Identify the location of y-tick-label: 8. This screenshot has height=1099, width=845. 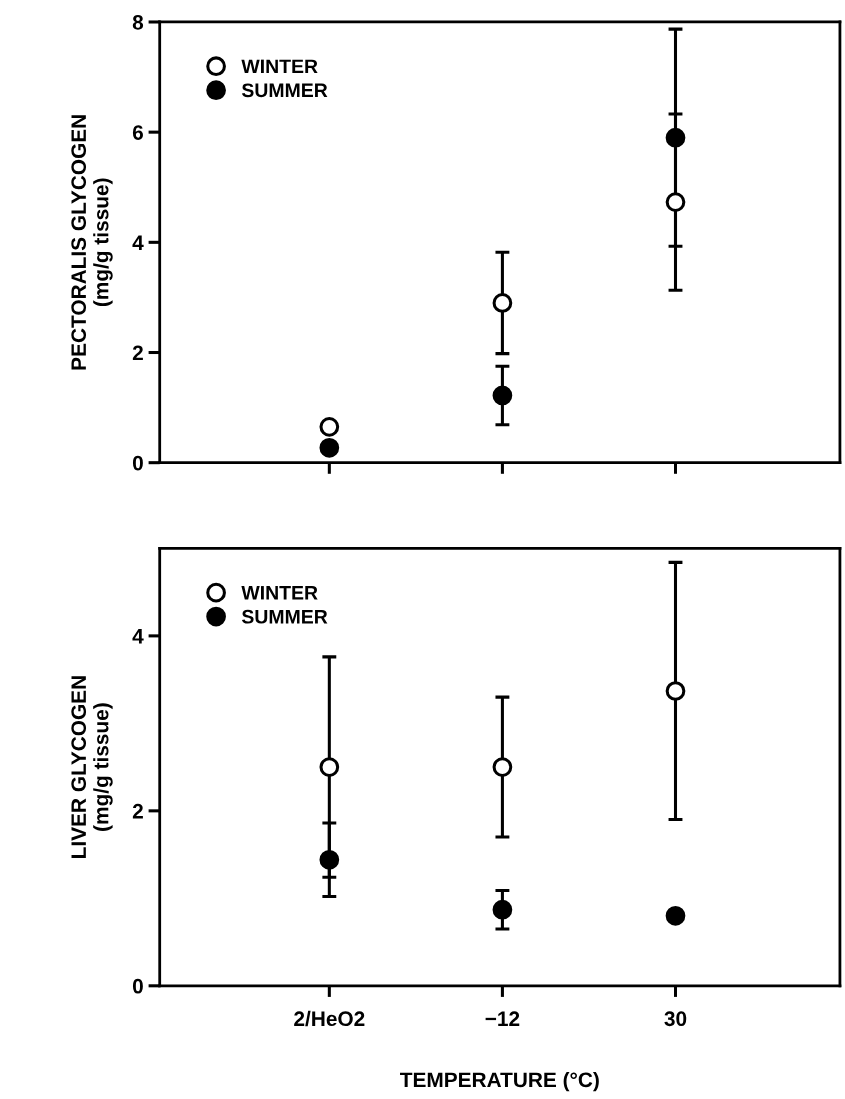
(138, 22).